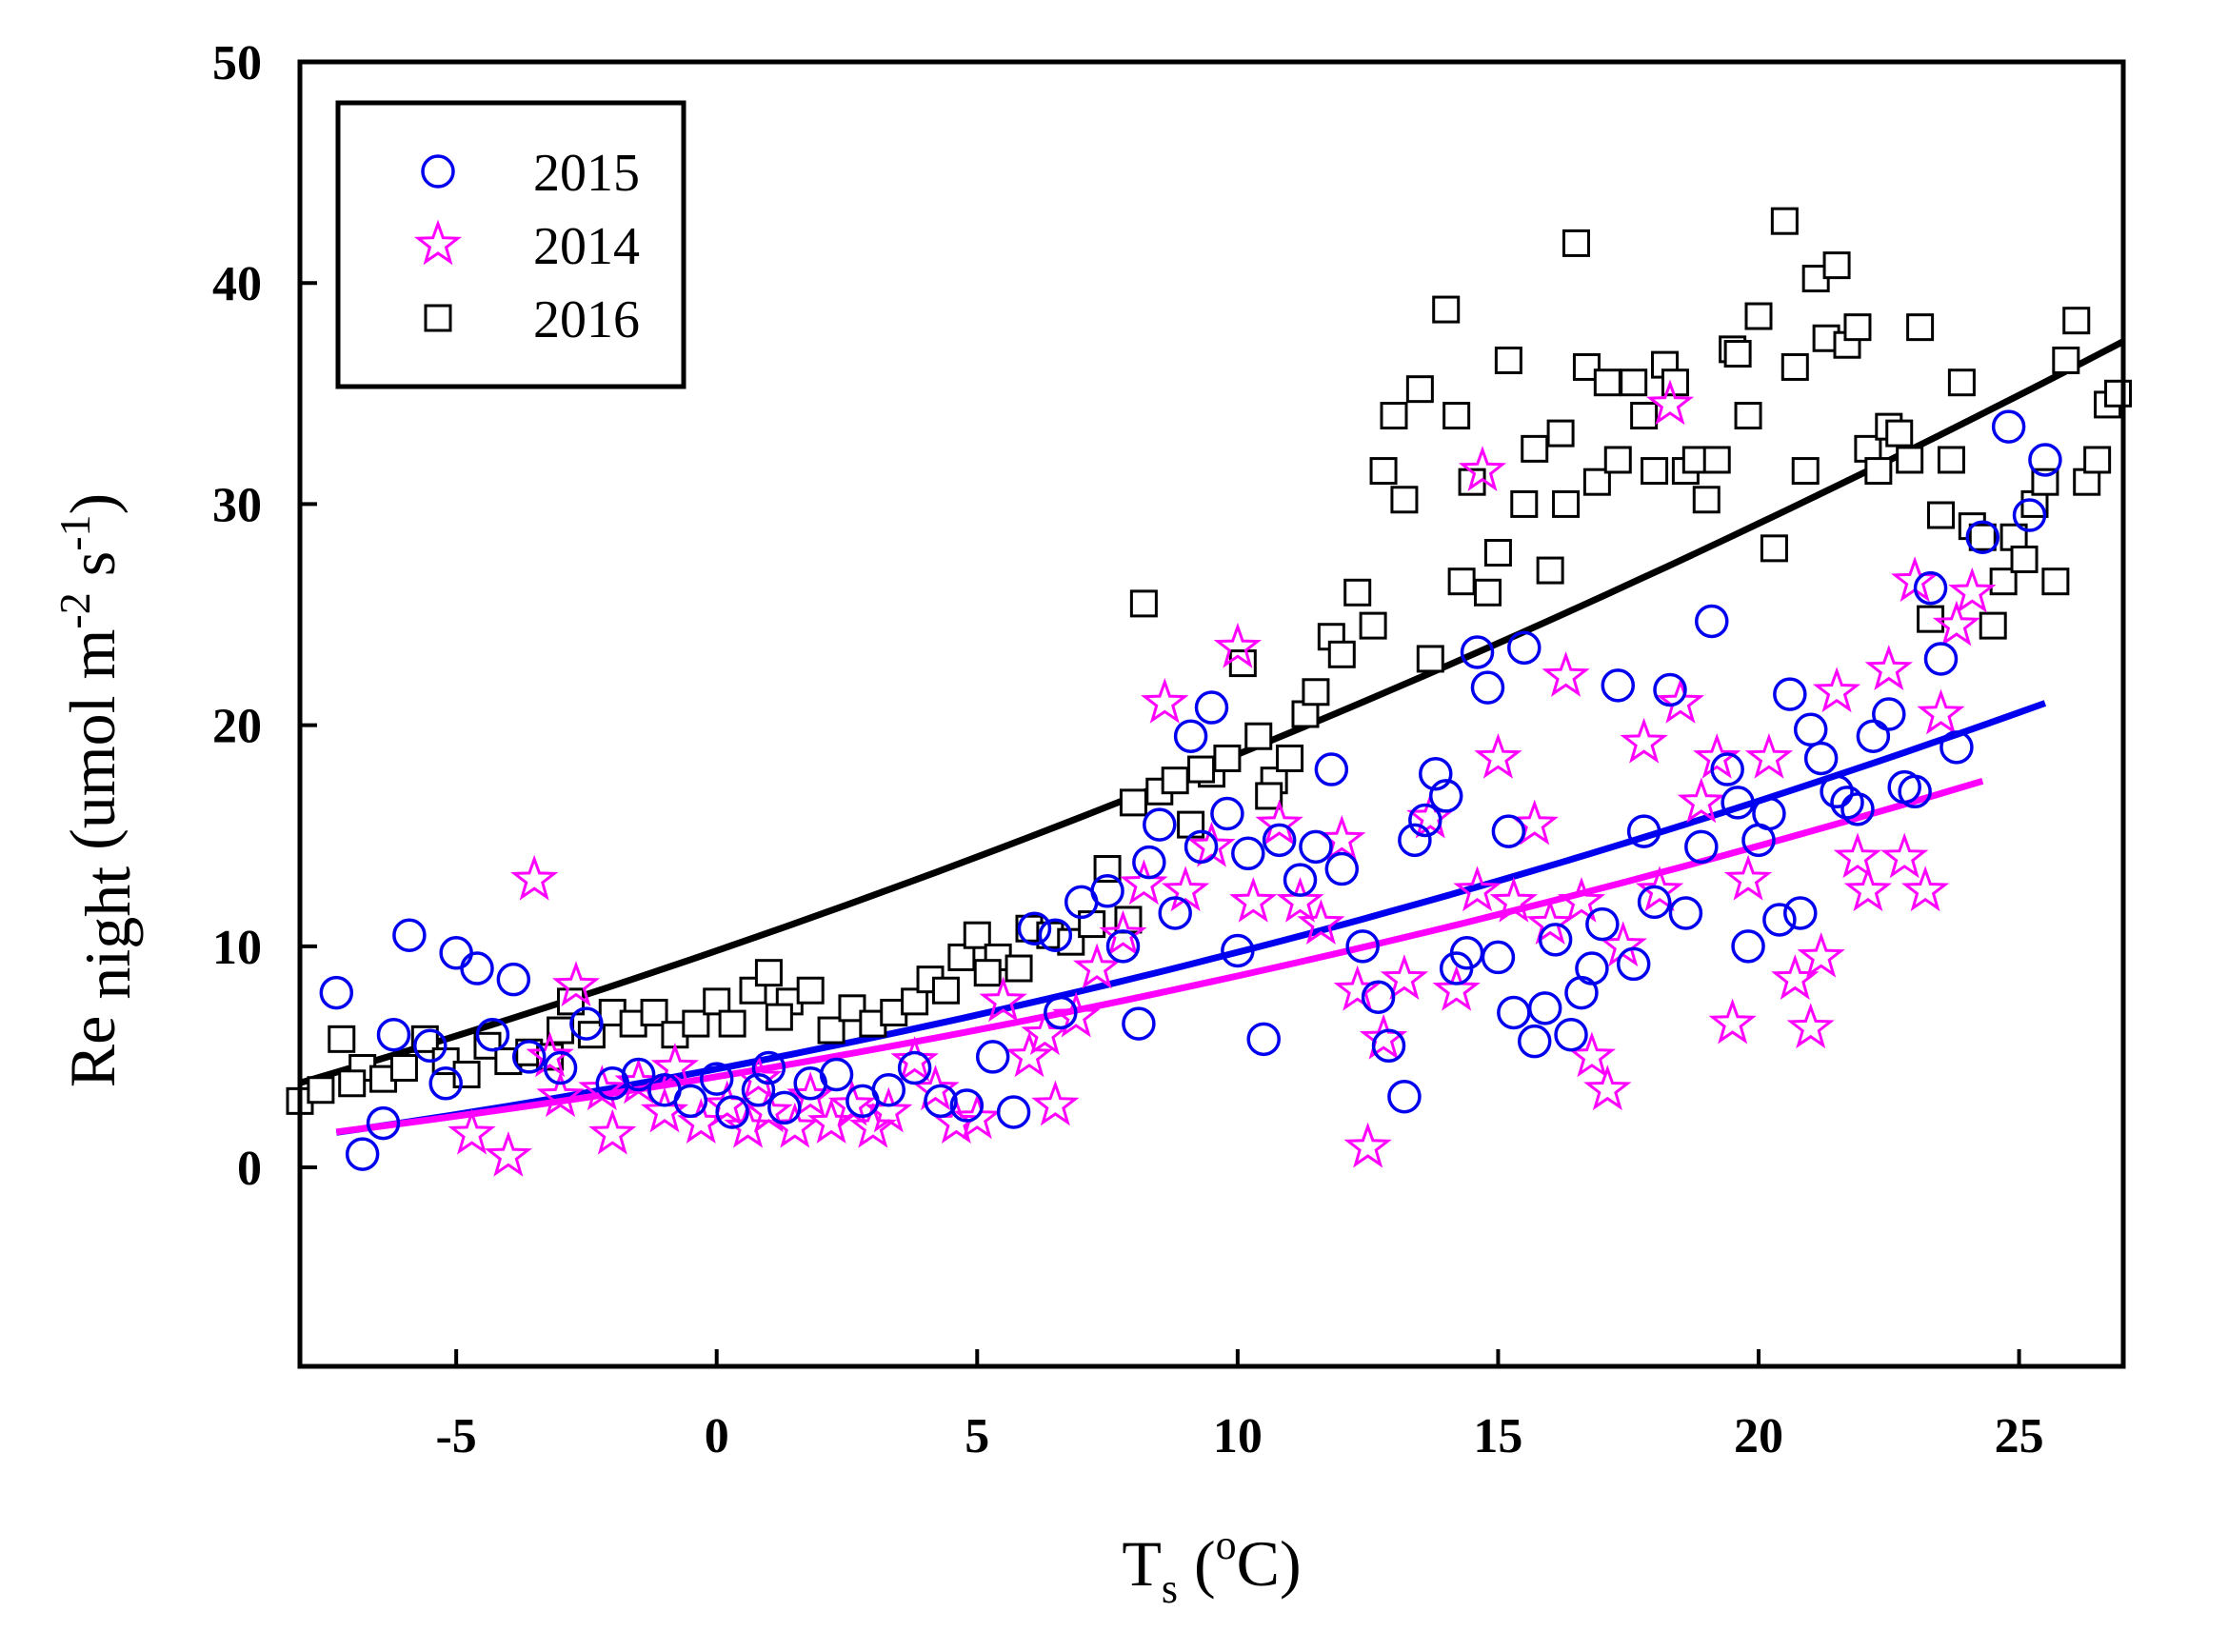 This screenshot has width=2228, height=1652. I want to click on x-title-main: T, so click(1142, 1564).